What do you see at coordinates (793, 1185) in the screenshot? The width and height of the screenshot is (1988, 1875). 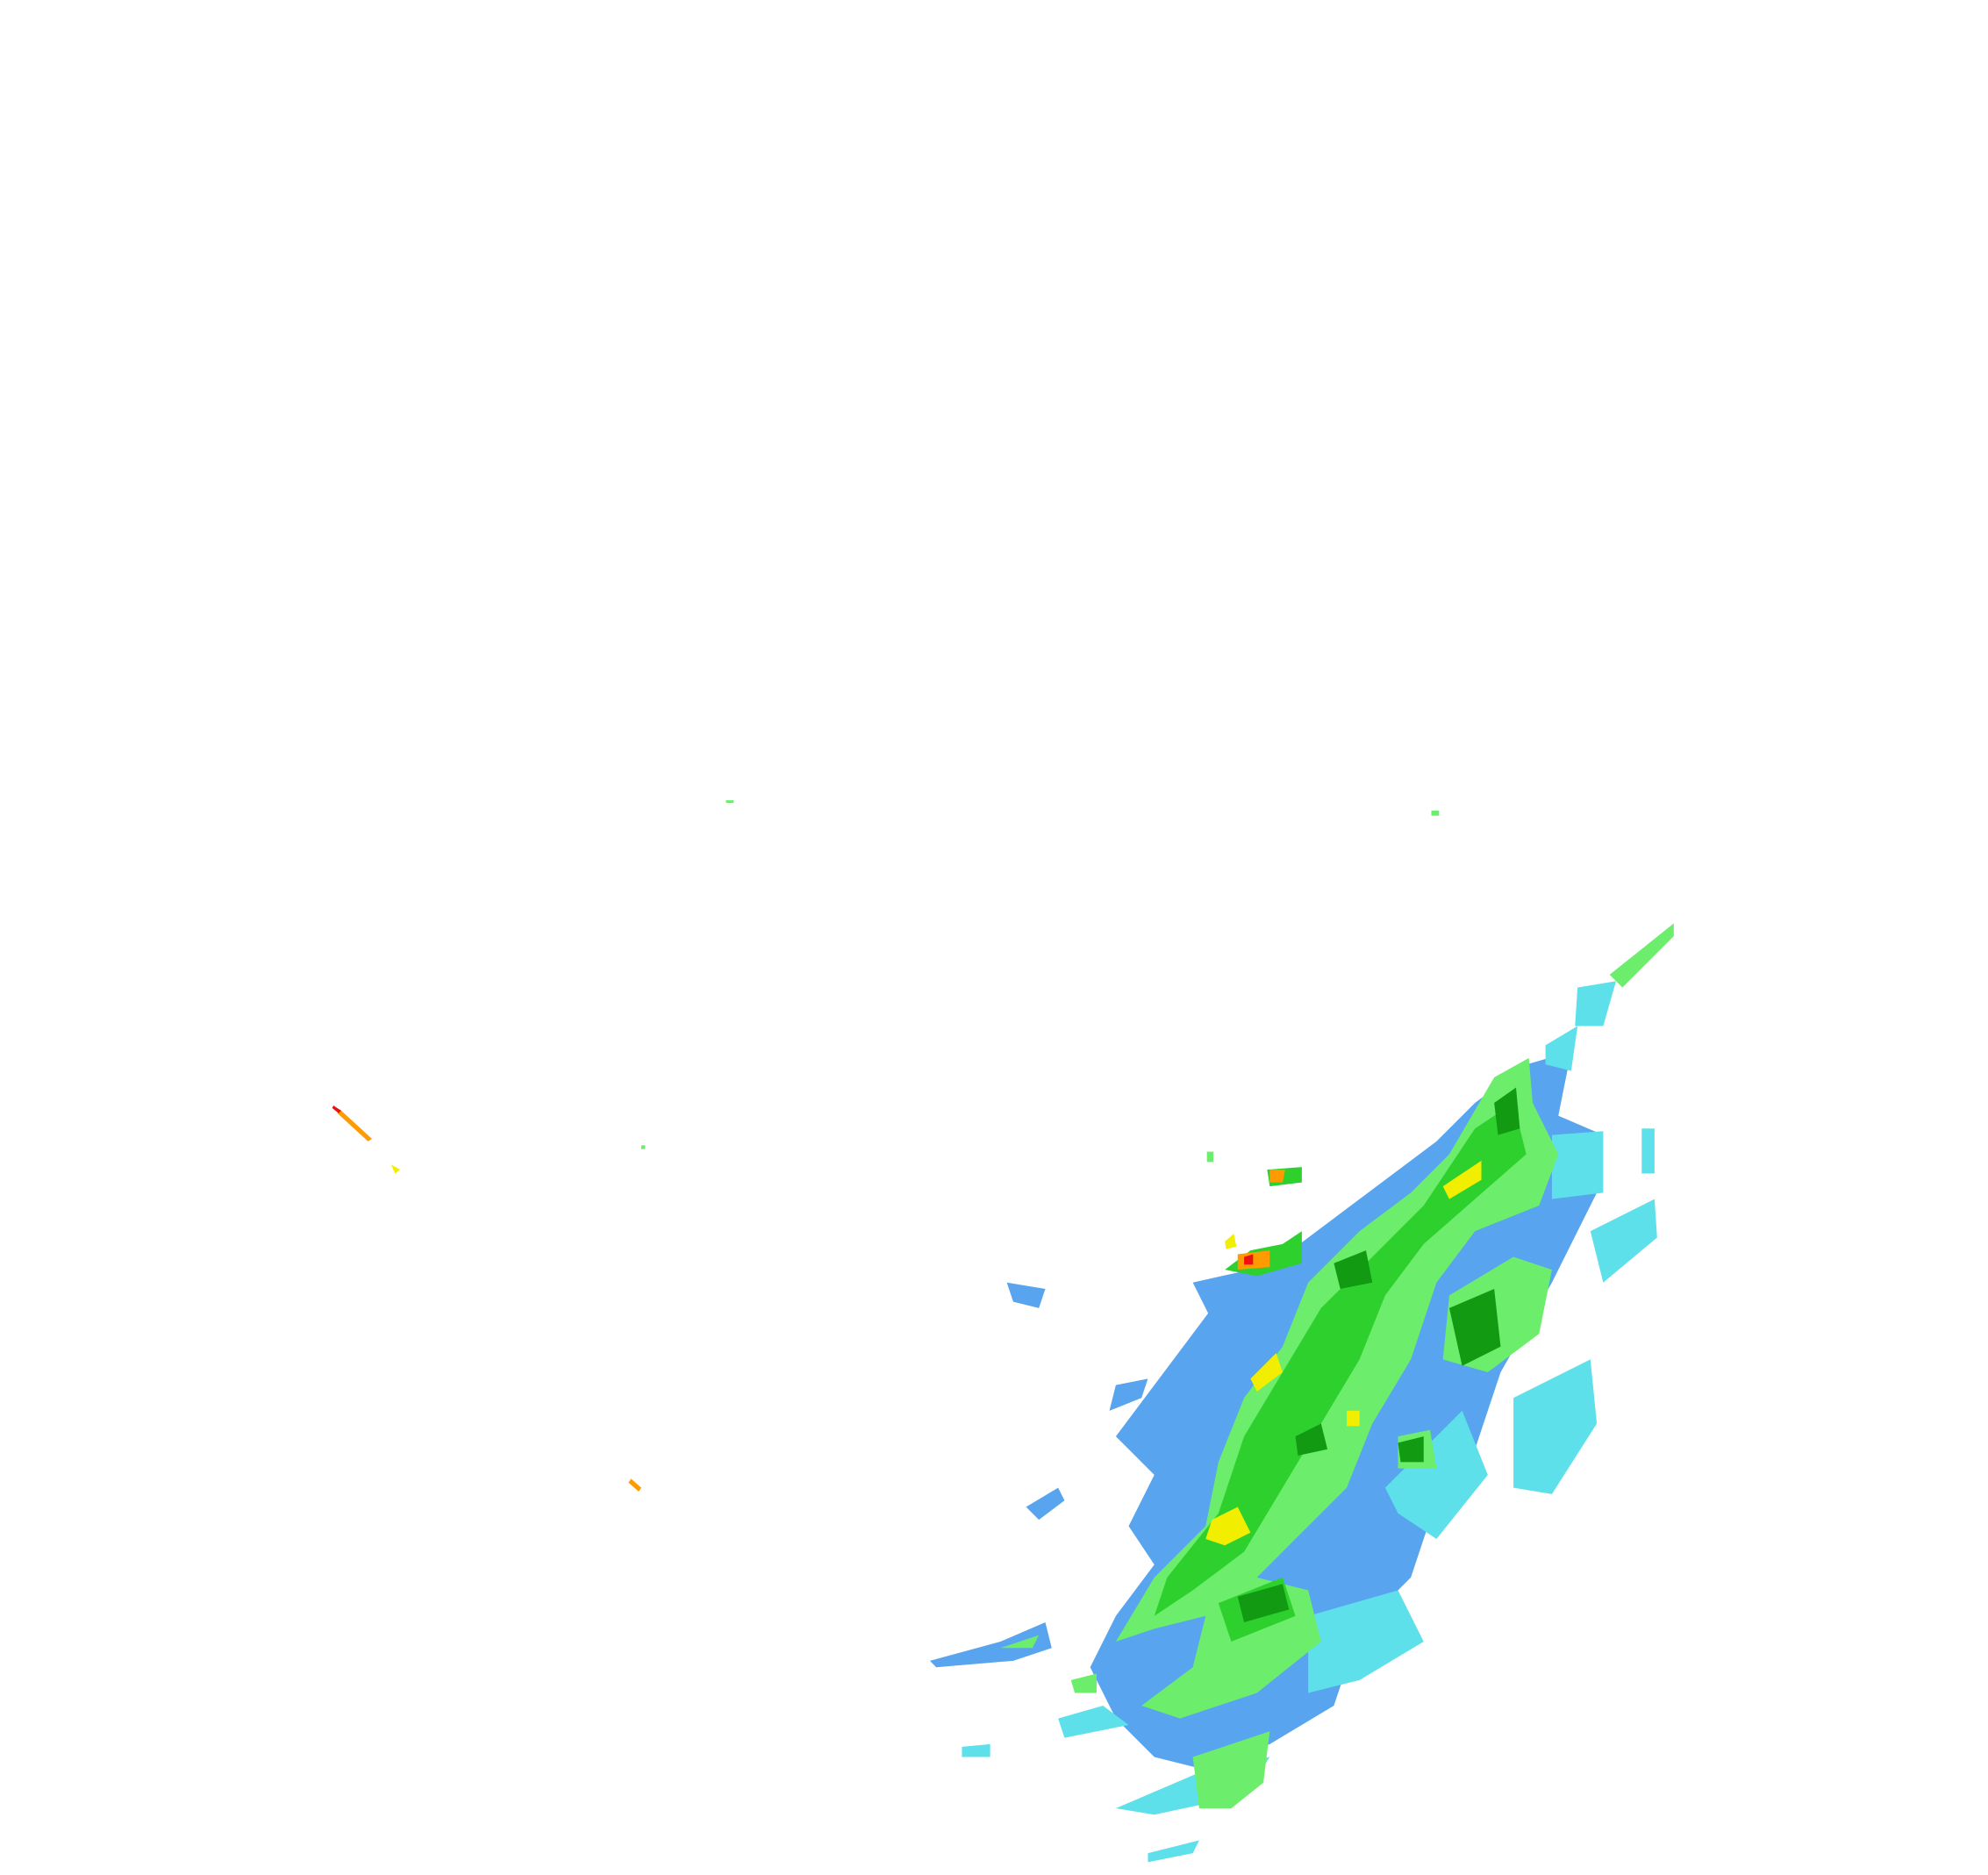 I see `echo-red-layer` at bounding box center [793, 1185].